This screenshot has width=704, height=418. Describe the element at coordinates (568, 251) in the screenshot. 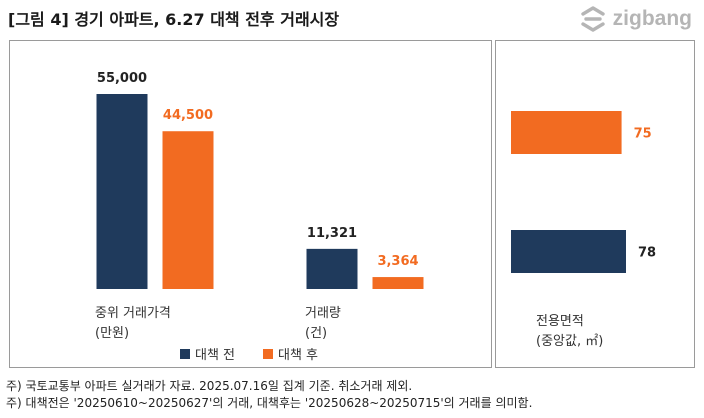

I see `hbar-before` at that location.